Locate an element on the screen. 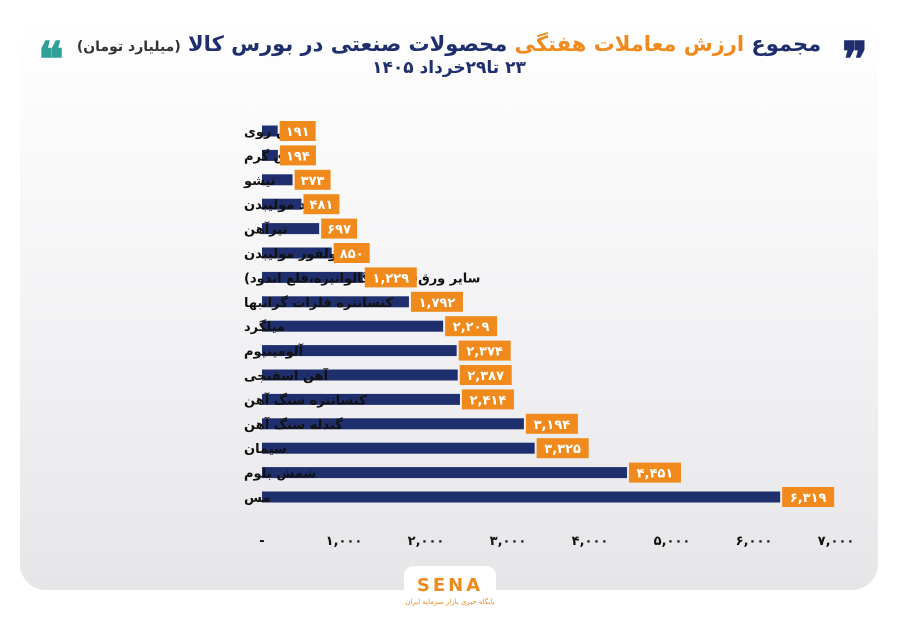 Image resolution: width=900 pixels, height=623 pixels. value-label-2: ۳۷۳ is located at coordinates (313, 181).